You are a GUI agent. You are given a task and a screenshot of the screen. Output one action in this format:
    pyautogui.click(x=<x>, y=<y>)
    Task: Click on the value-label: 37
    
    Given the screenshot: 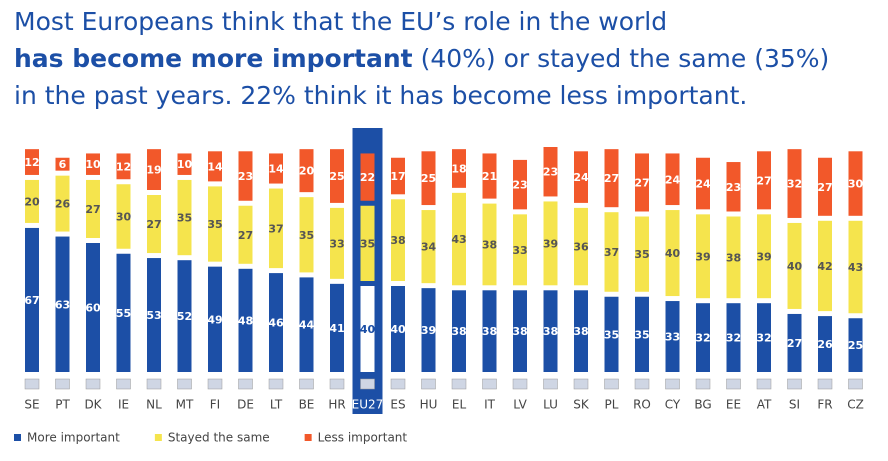 What is the action you would take?
    pyautogui.click(x=275, y=228)
    